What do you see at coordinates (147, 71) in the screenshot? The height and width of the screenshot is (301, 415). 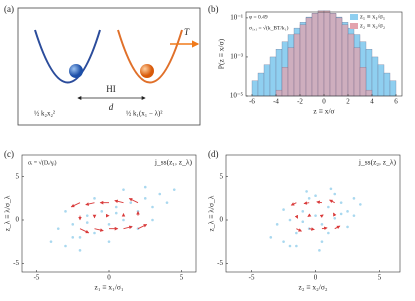 I see `orange-particle` at bounding box center [147, 71].